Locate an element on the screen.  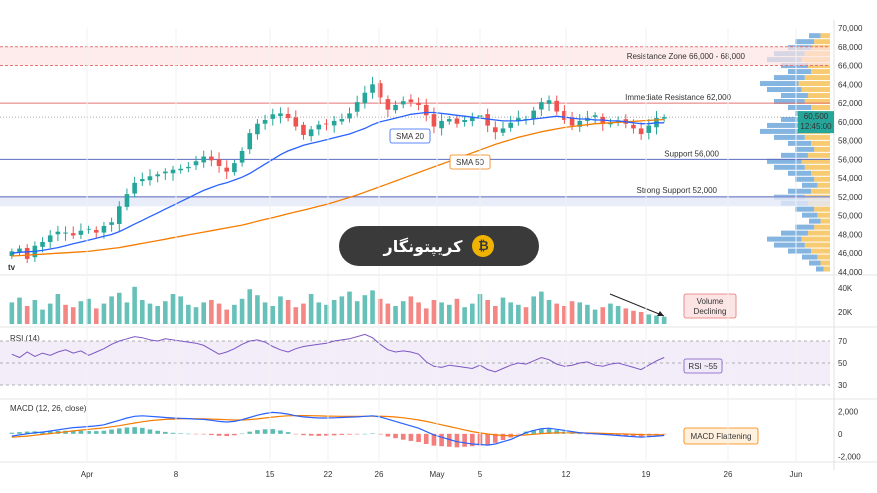
x-tick-label: 5 is located at coordinates (480, 474).